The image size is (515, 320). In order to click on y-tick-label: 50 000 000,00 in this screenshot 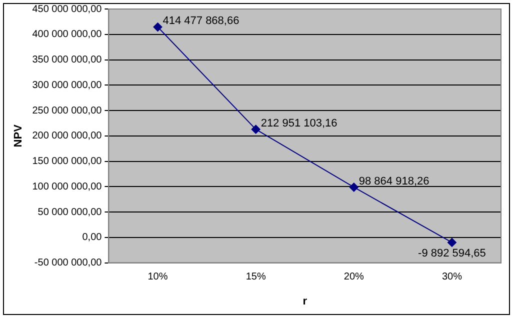, I will do `click(70, 212)`.